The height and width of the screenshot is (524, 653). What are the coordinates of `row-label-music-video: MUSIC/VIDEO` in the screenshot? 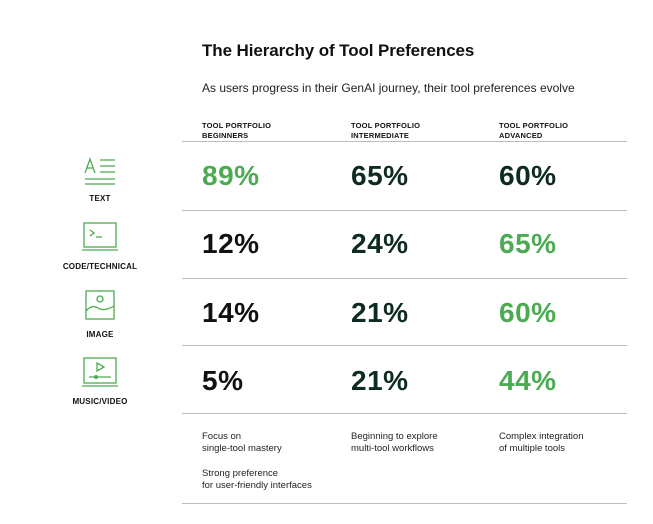 It's located at (100, 401).